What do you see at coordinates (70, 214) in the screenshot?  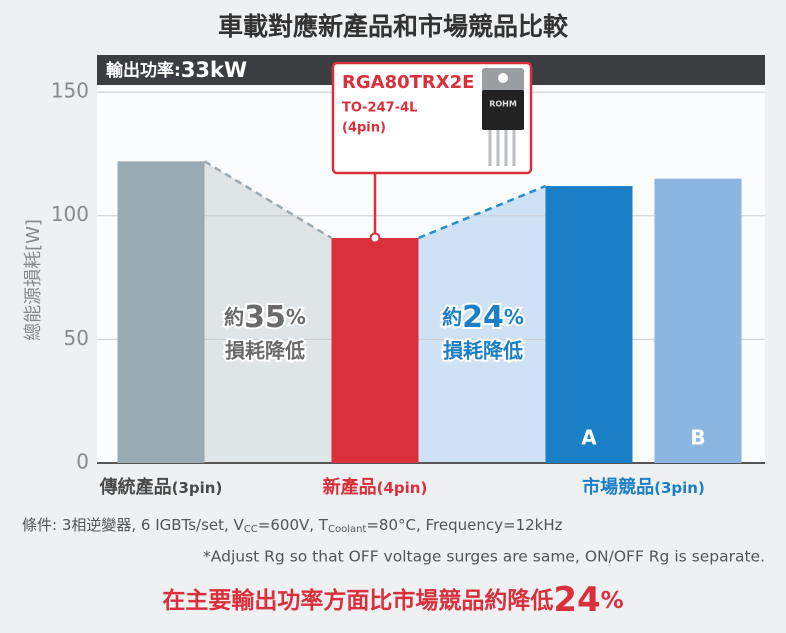 I see `y-tick-label: 100` at bounding box center [70, 214].